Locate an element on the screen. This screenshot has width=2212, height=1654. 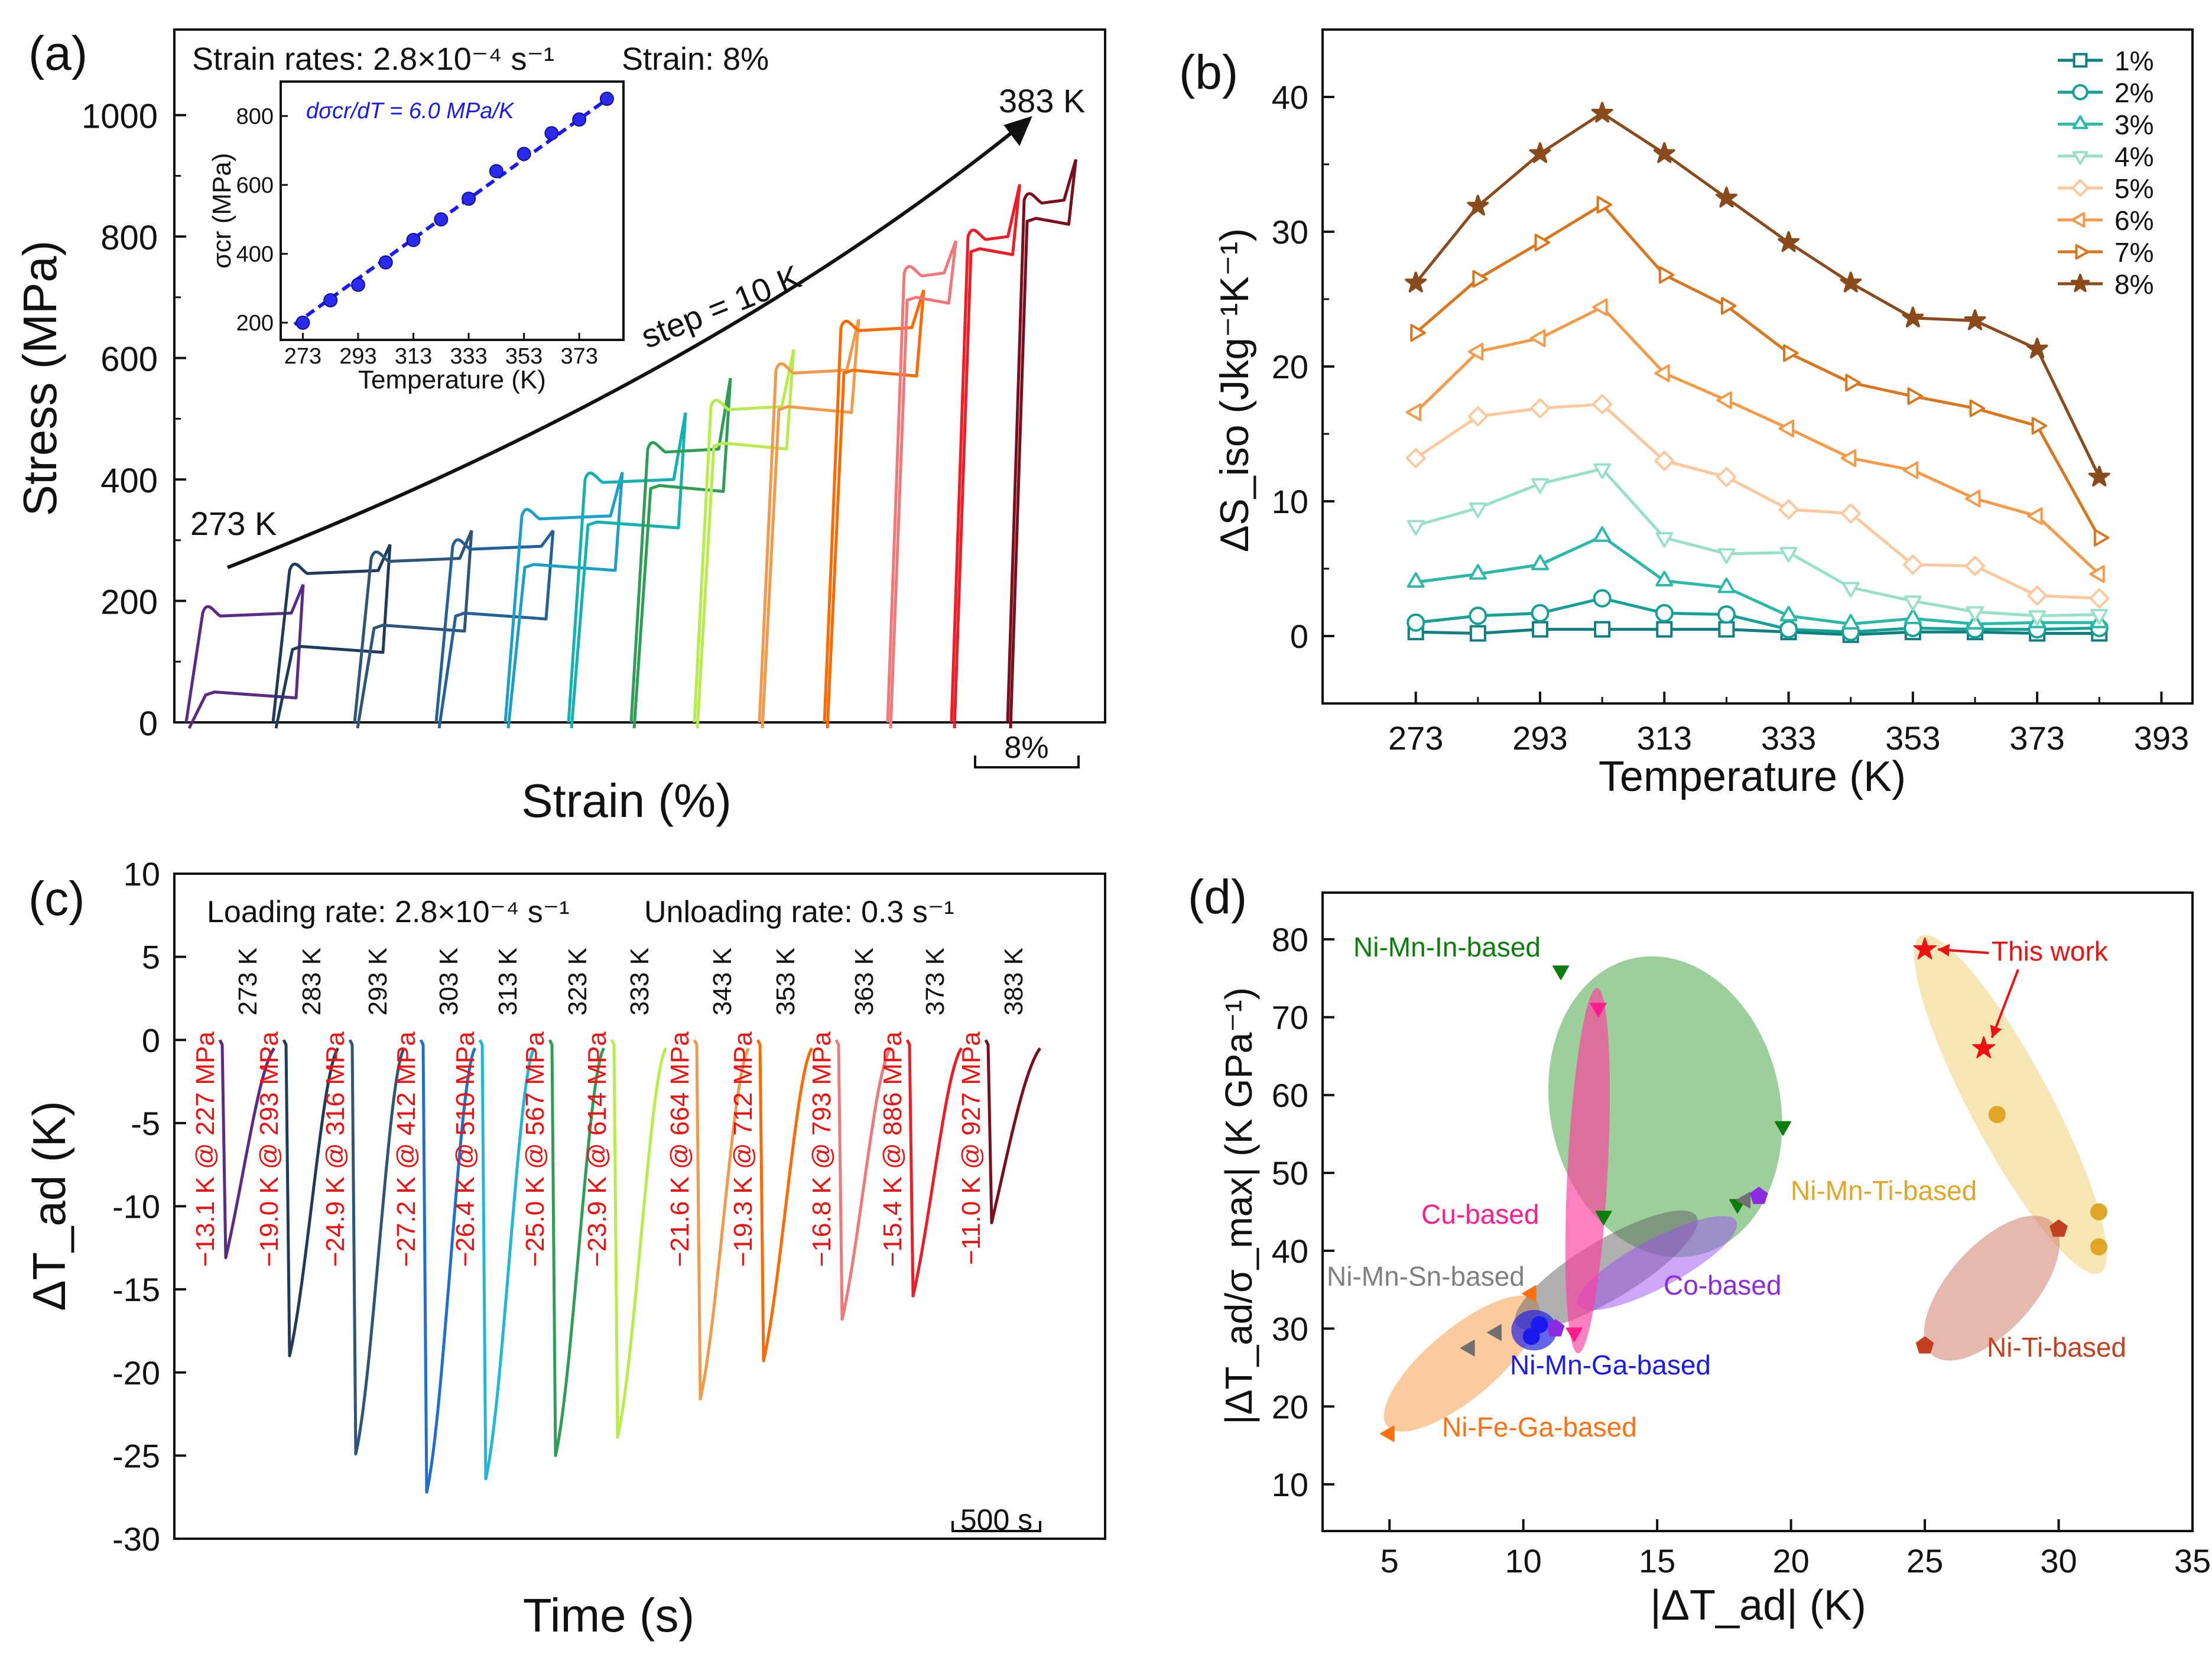
loading-curve-363-K is located at coordinates (874, 506).